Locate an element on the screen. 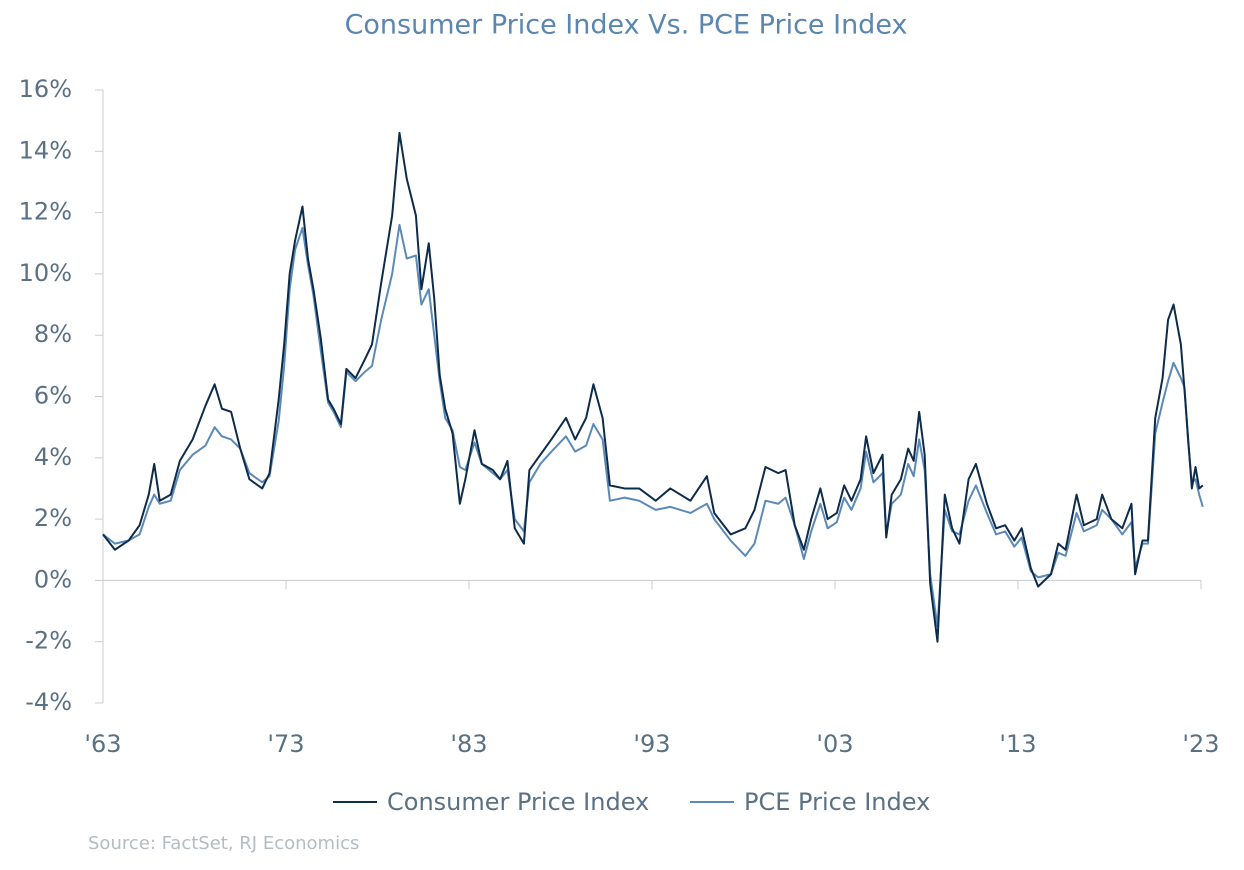  y-tick-label: 2% is located at coordinates (53, 518).